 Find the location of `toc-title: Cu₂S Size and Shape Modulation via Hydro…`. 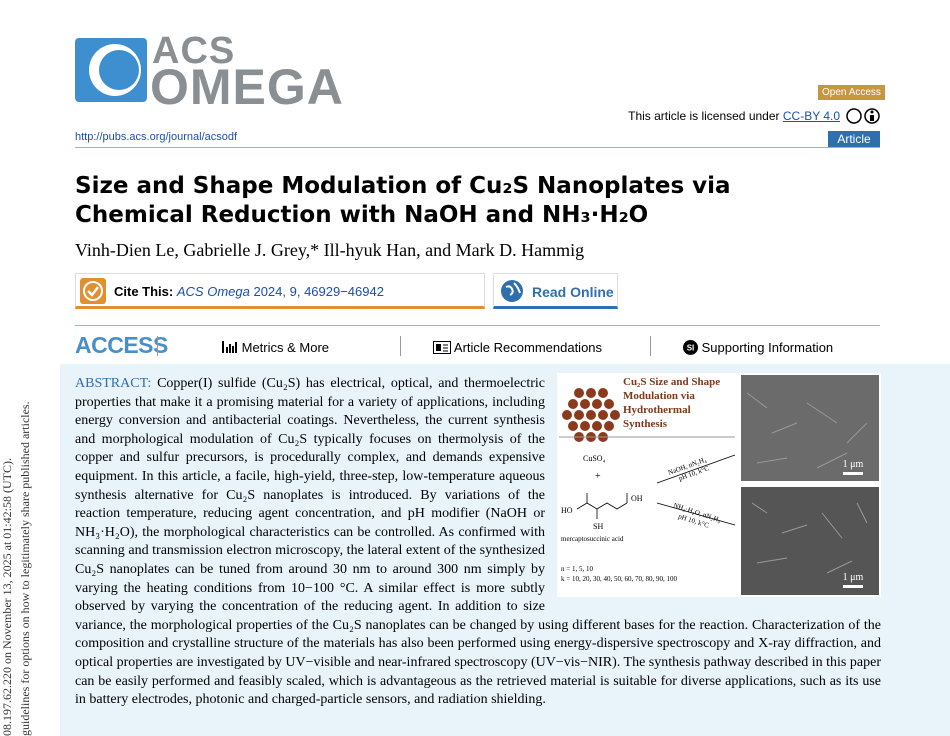

toc-title: Cu₂S Size and Shape Modulation via Hydro… is located at coordinates (672, 403).